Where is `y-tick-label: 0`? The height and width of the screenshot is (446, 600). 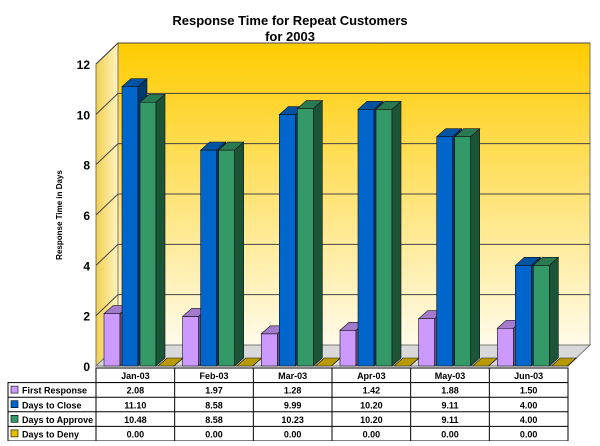
y-tick-label: 0 is located at coordinates (86, 367).